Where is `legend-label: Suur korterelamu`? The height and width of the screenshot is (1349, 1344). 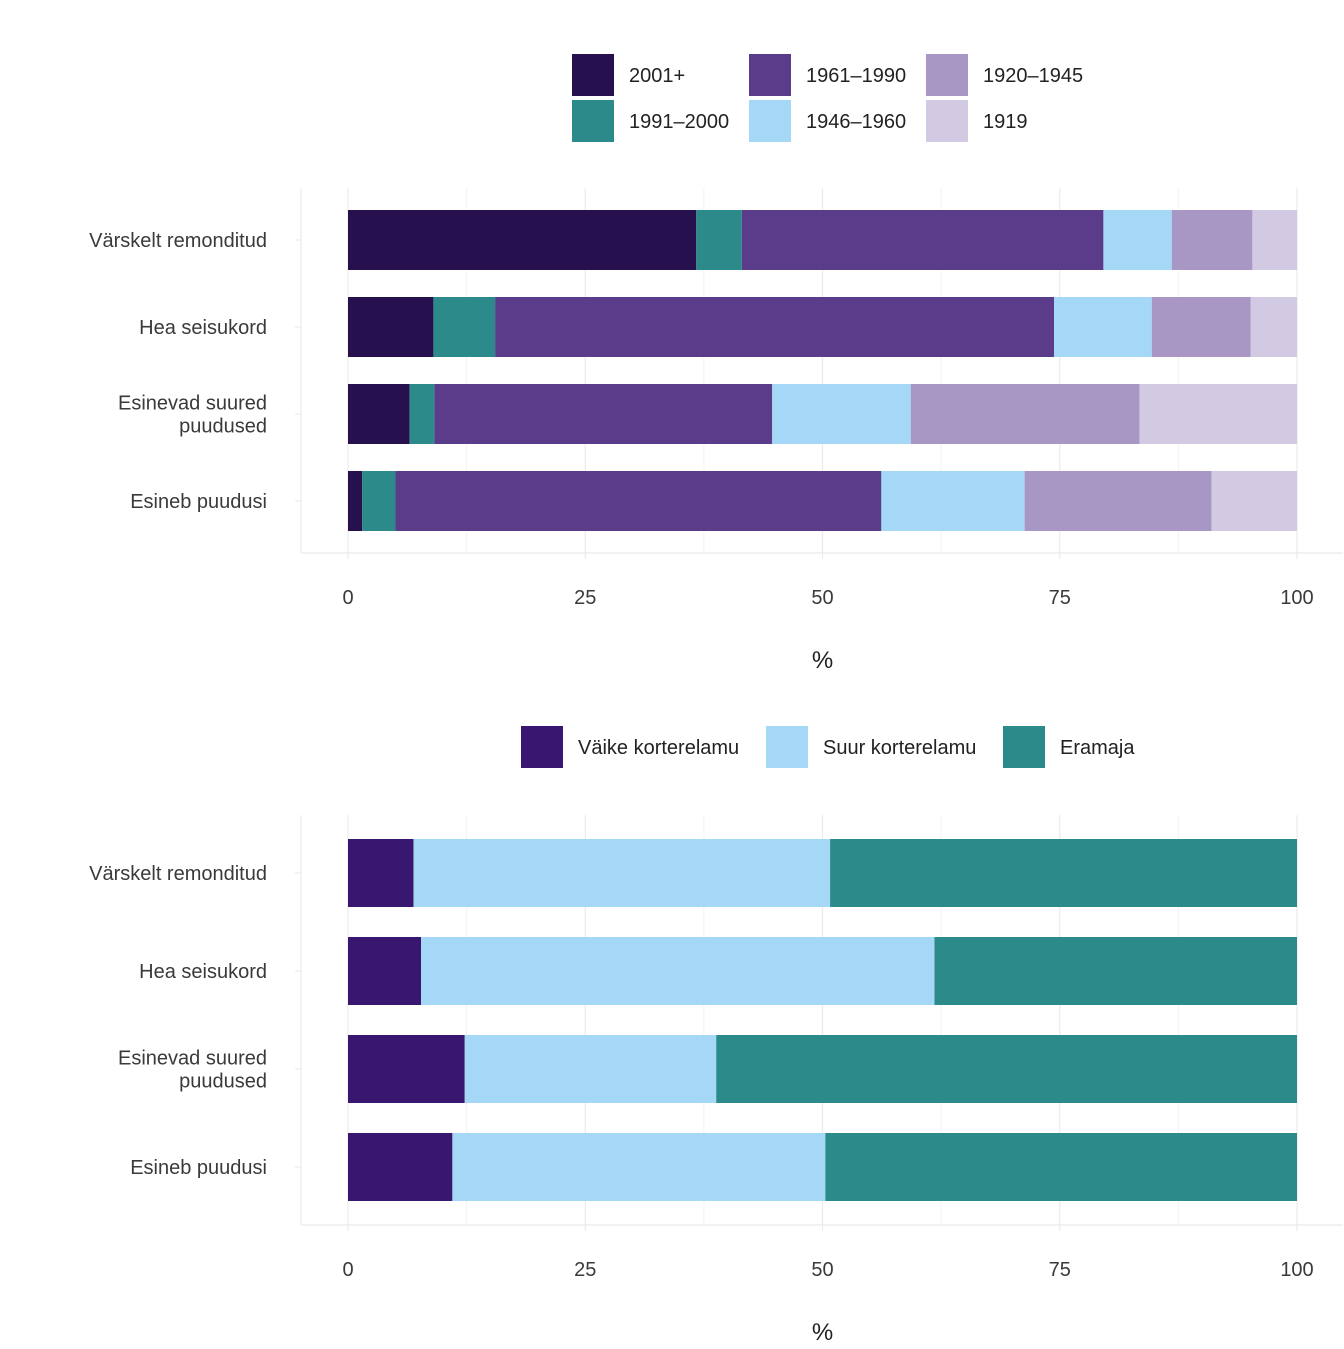
legend-label: Suur korterelamu is located at coordinates (899, 748).